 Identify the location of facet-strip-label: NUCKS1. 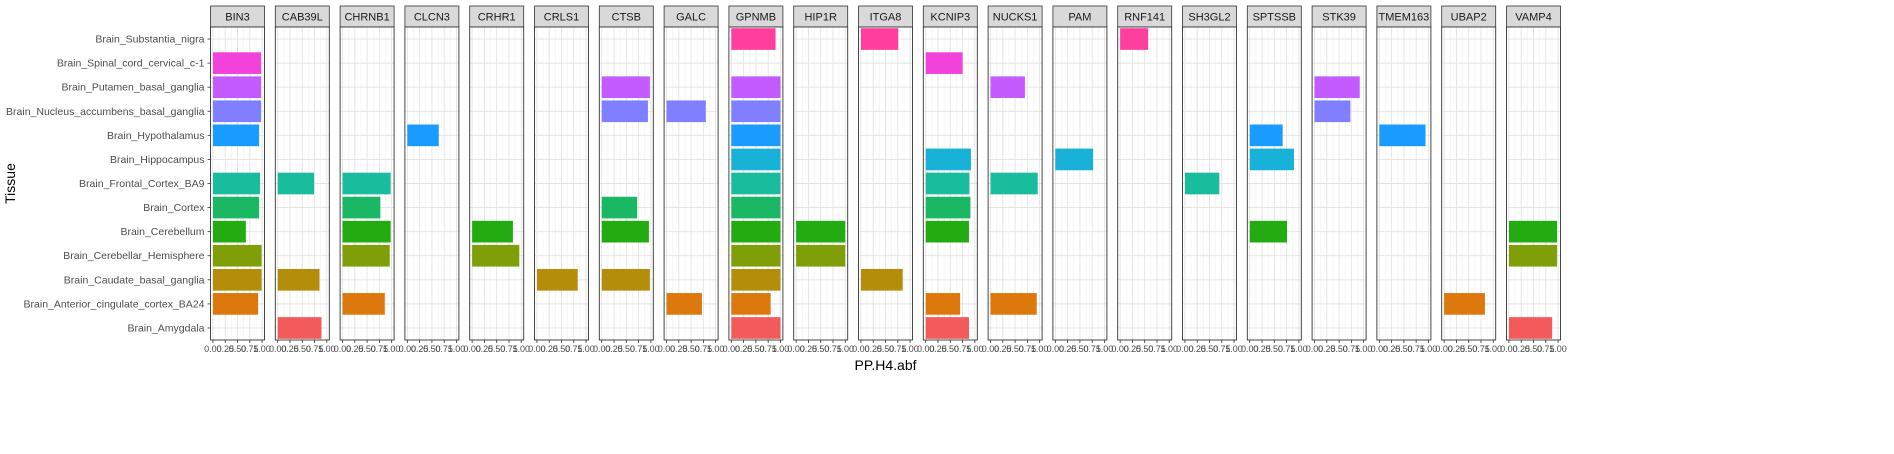
(1015, 18).